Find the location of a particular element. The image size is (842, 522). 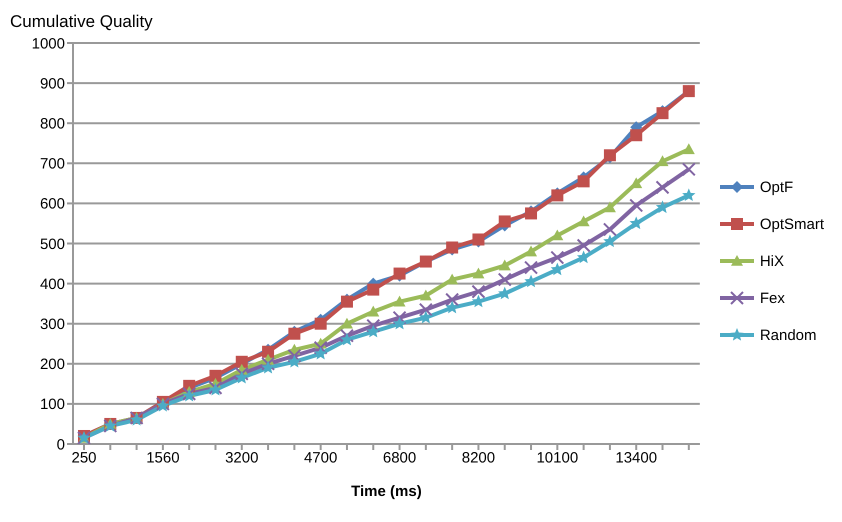

y-tick-label: 700 is located at coordinates (52, 164).